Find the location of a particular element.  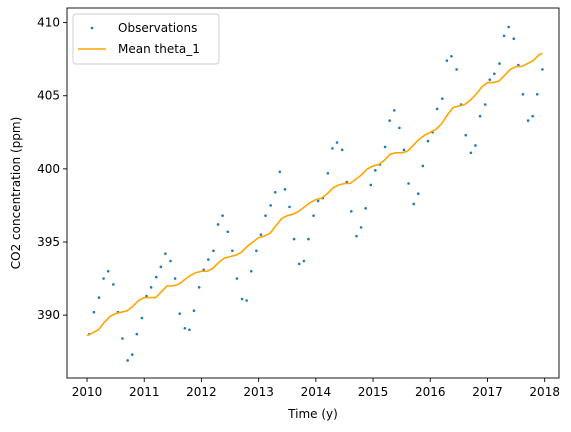

y-tick-label: 405 is located at coordinates (48, 96).